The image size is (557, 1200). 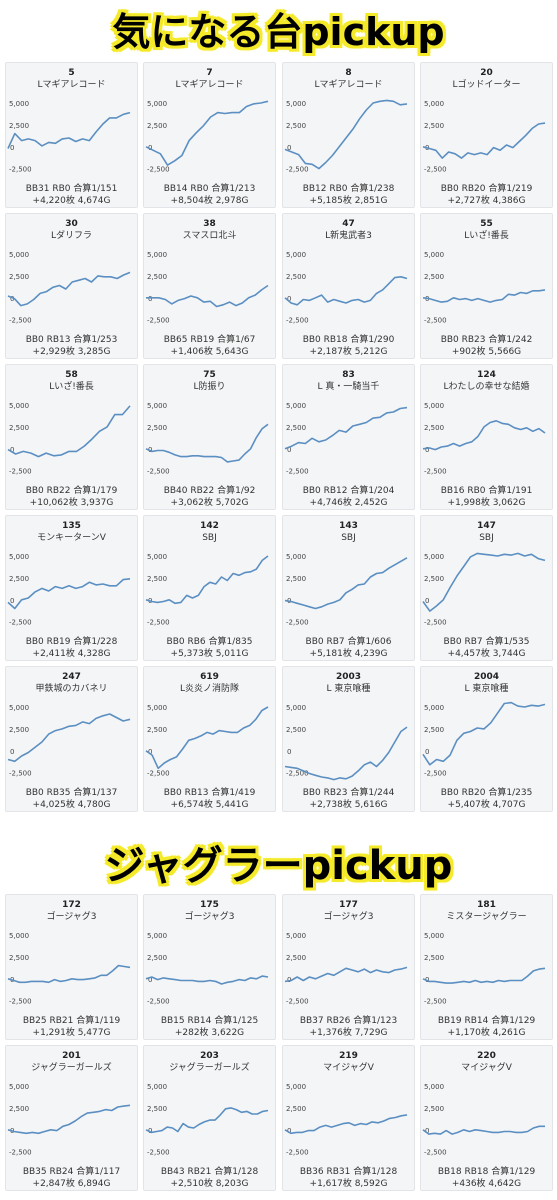 What do you see at coordinates (71, 642) in the screenshot?
I see `bonus-stats: BB0 RB19 合算1/228` at bounding box center [71, 642].